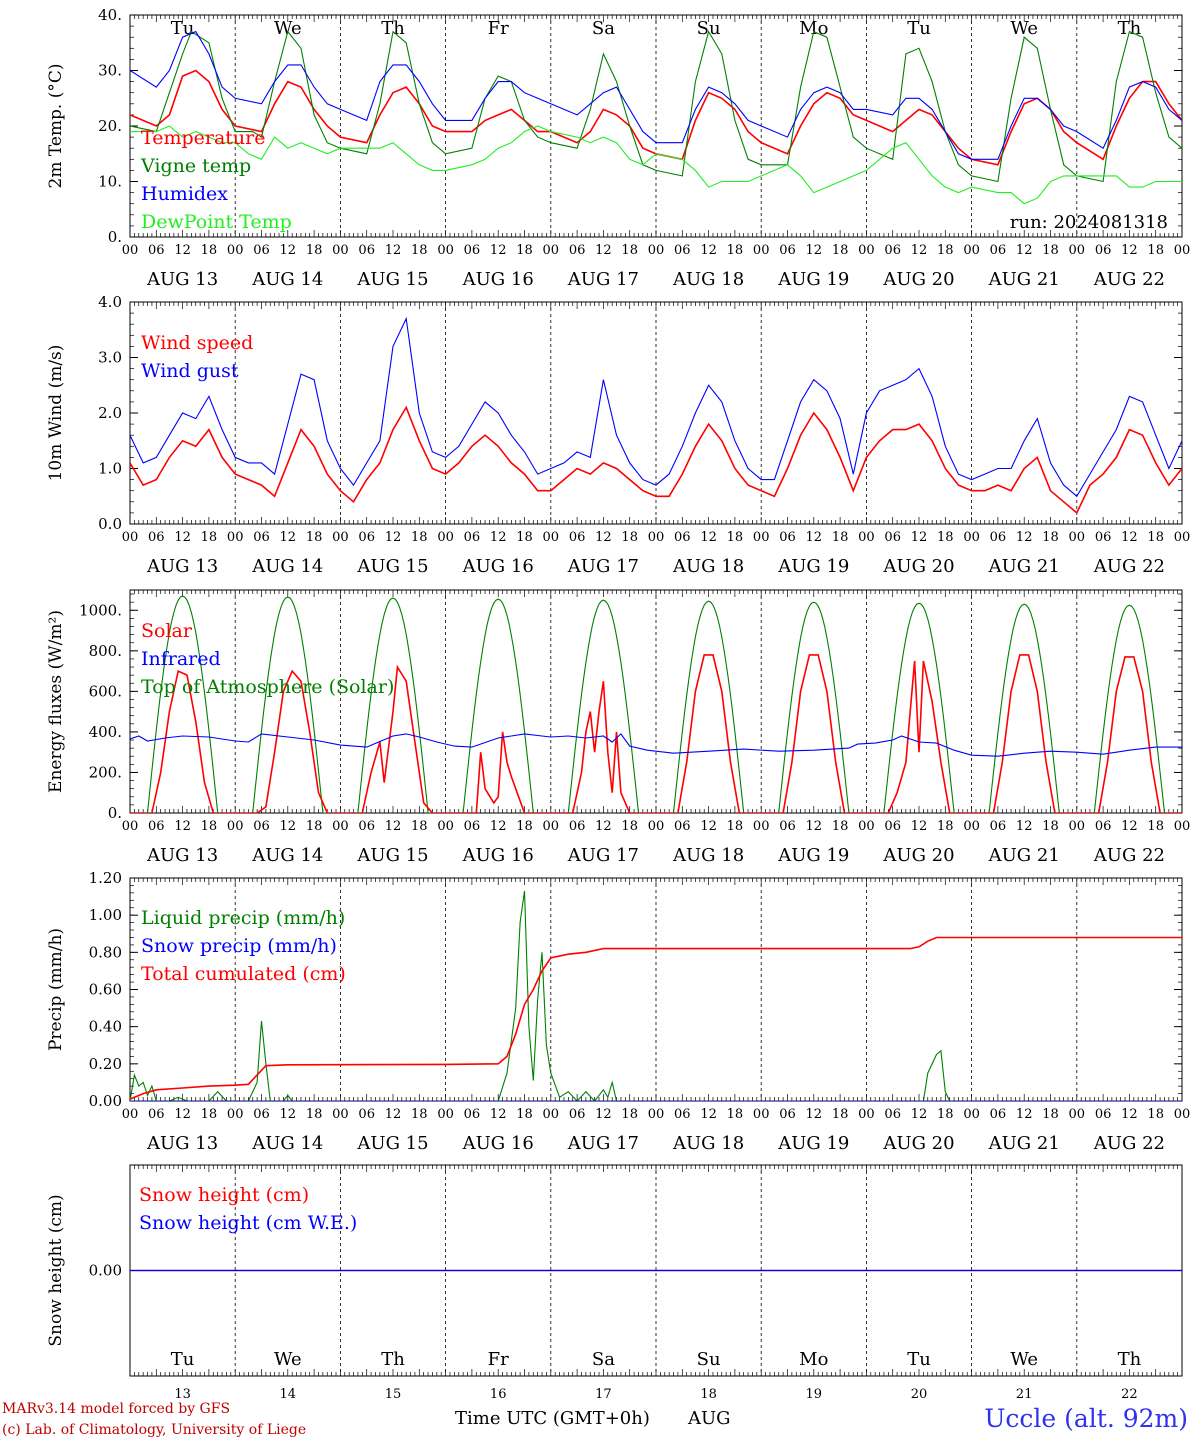 The image size is (1194, 1440). I want to click on series-line-liquid-precip-mm-h-, so click(540, 995).